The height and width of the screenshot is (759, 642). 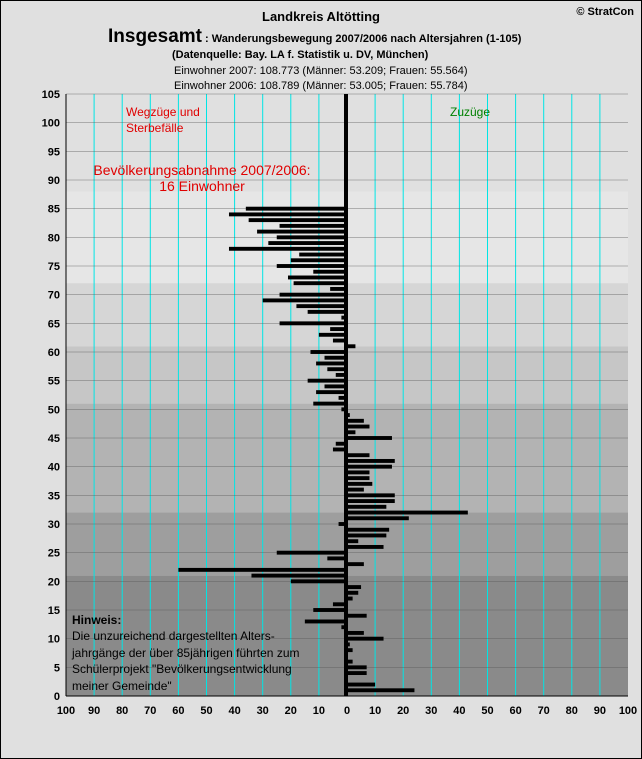 What do you see at coordinates (201, 170) in the screenshot?
I see `decline-label: Bevölkerungsabnahme 2007/2006:` at bounding box center [201, 170].